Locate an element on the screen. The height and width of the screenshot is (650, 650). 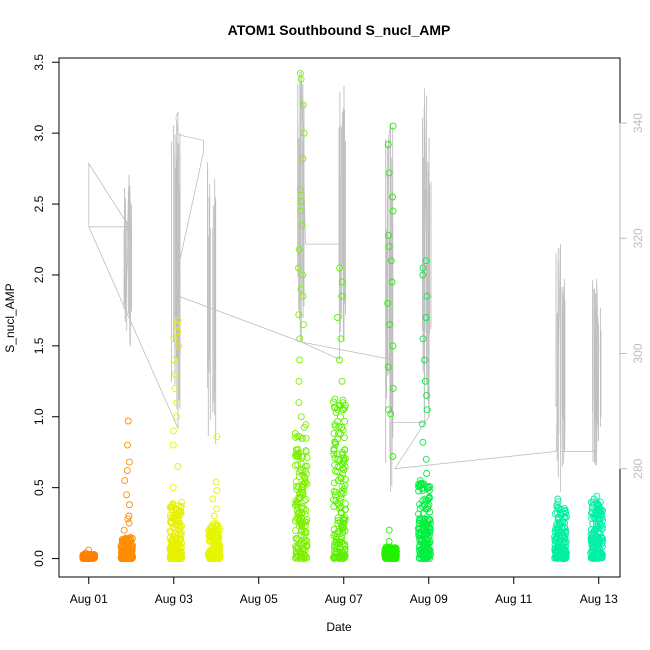
y-axis-label: S_nucl_AMP is located at coordinates (10, 317).